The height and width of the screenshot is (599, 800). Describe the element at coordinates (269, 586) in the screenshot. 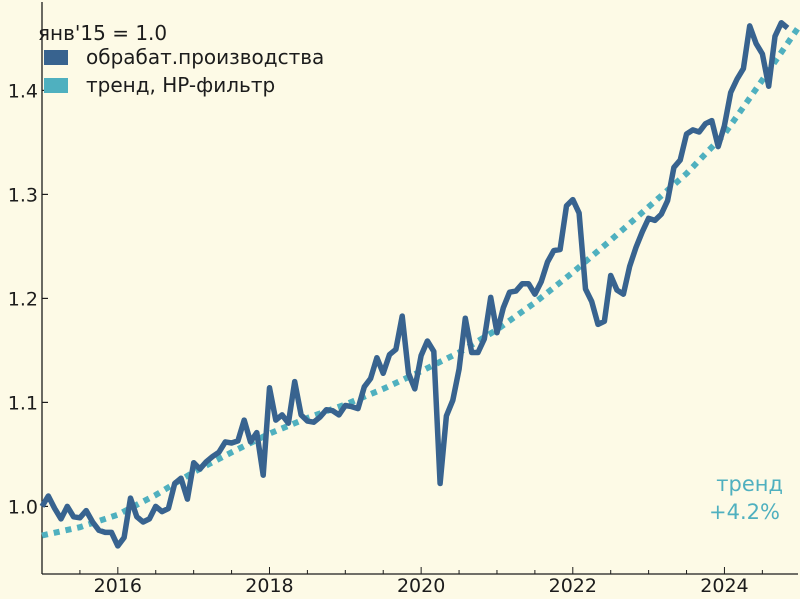

I see `x-tick-label: 2018` at that location.